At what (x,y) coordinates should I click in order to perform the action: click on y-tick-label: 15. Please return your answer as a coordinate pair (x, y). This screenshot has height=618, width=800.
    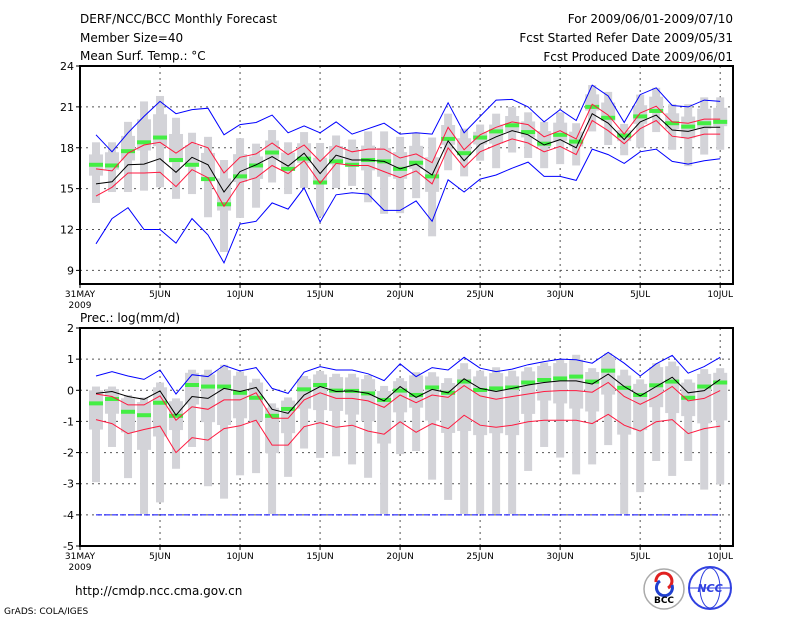
    Looking at the image, I should click on (67, 189).